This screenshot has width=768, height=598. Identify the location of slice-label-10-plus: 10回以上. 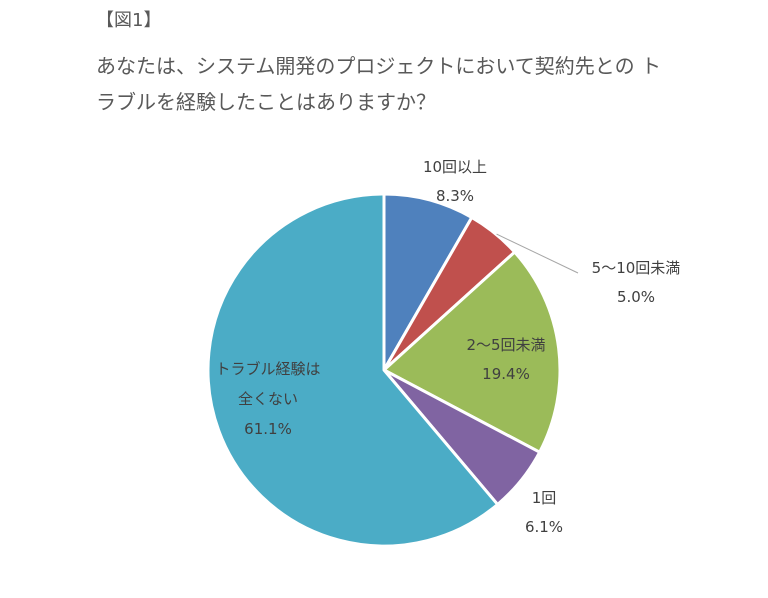
(455, 167).